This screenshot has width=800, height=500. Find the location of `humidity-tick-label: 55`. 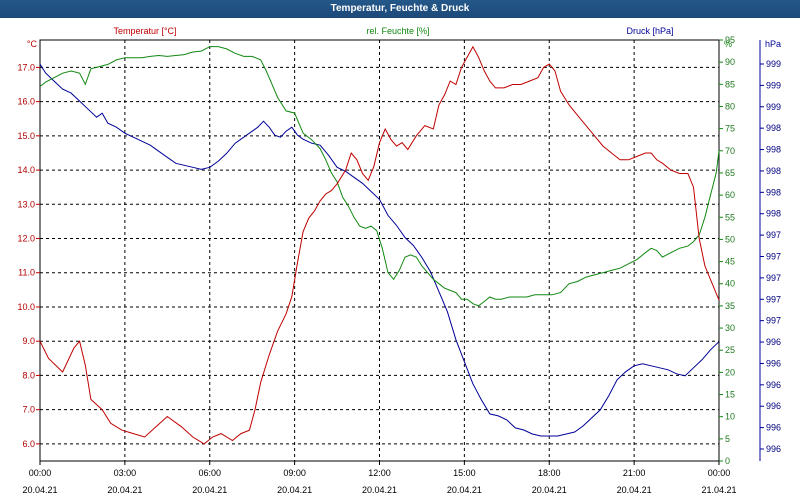

humidity-tick-label: 55 is located at coordinates (730, 217).